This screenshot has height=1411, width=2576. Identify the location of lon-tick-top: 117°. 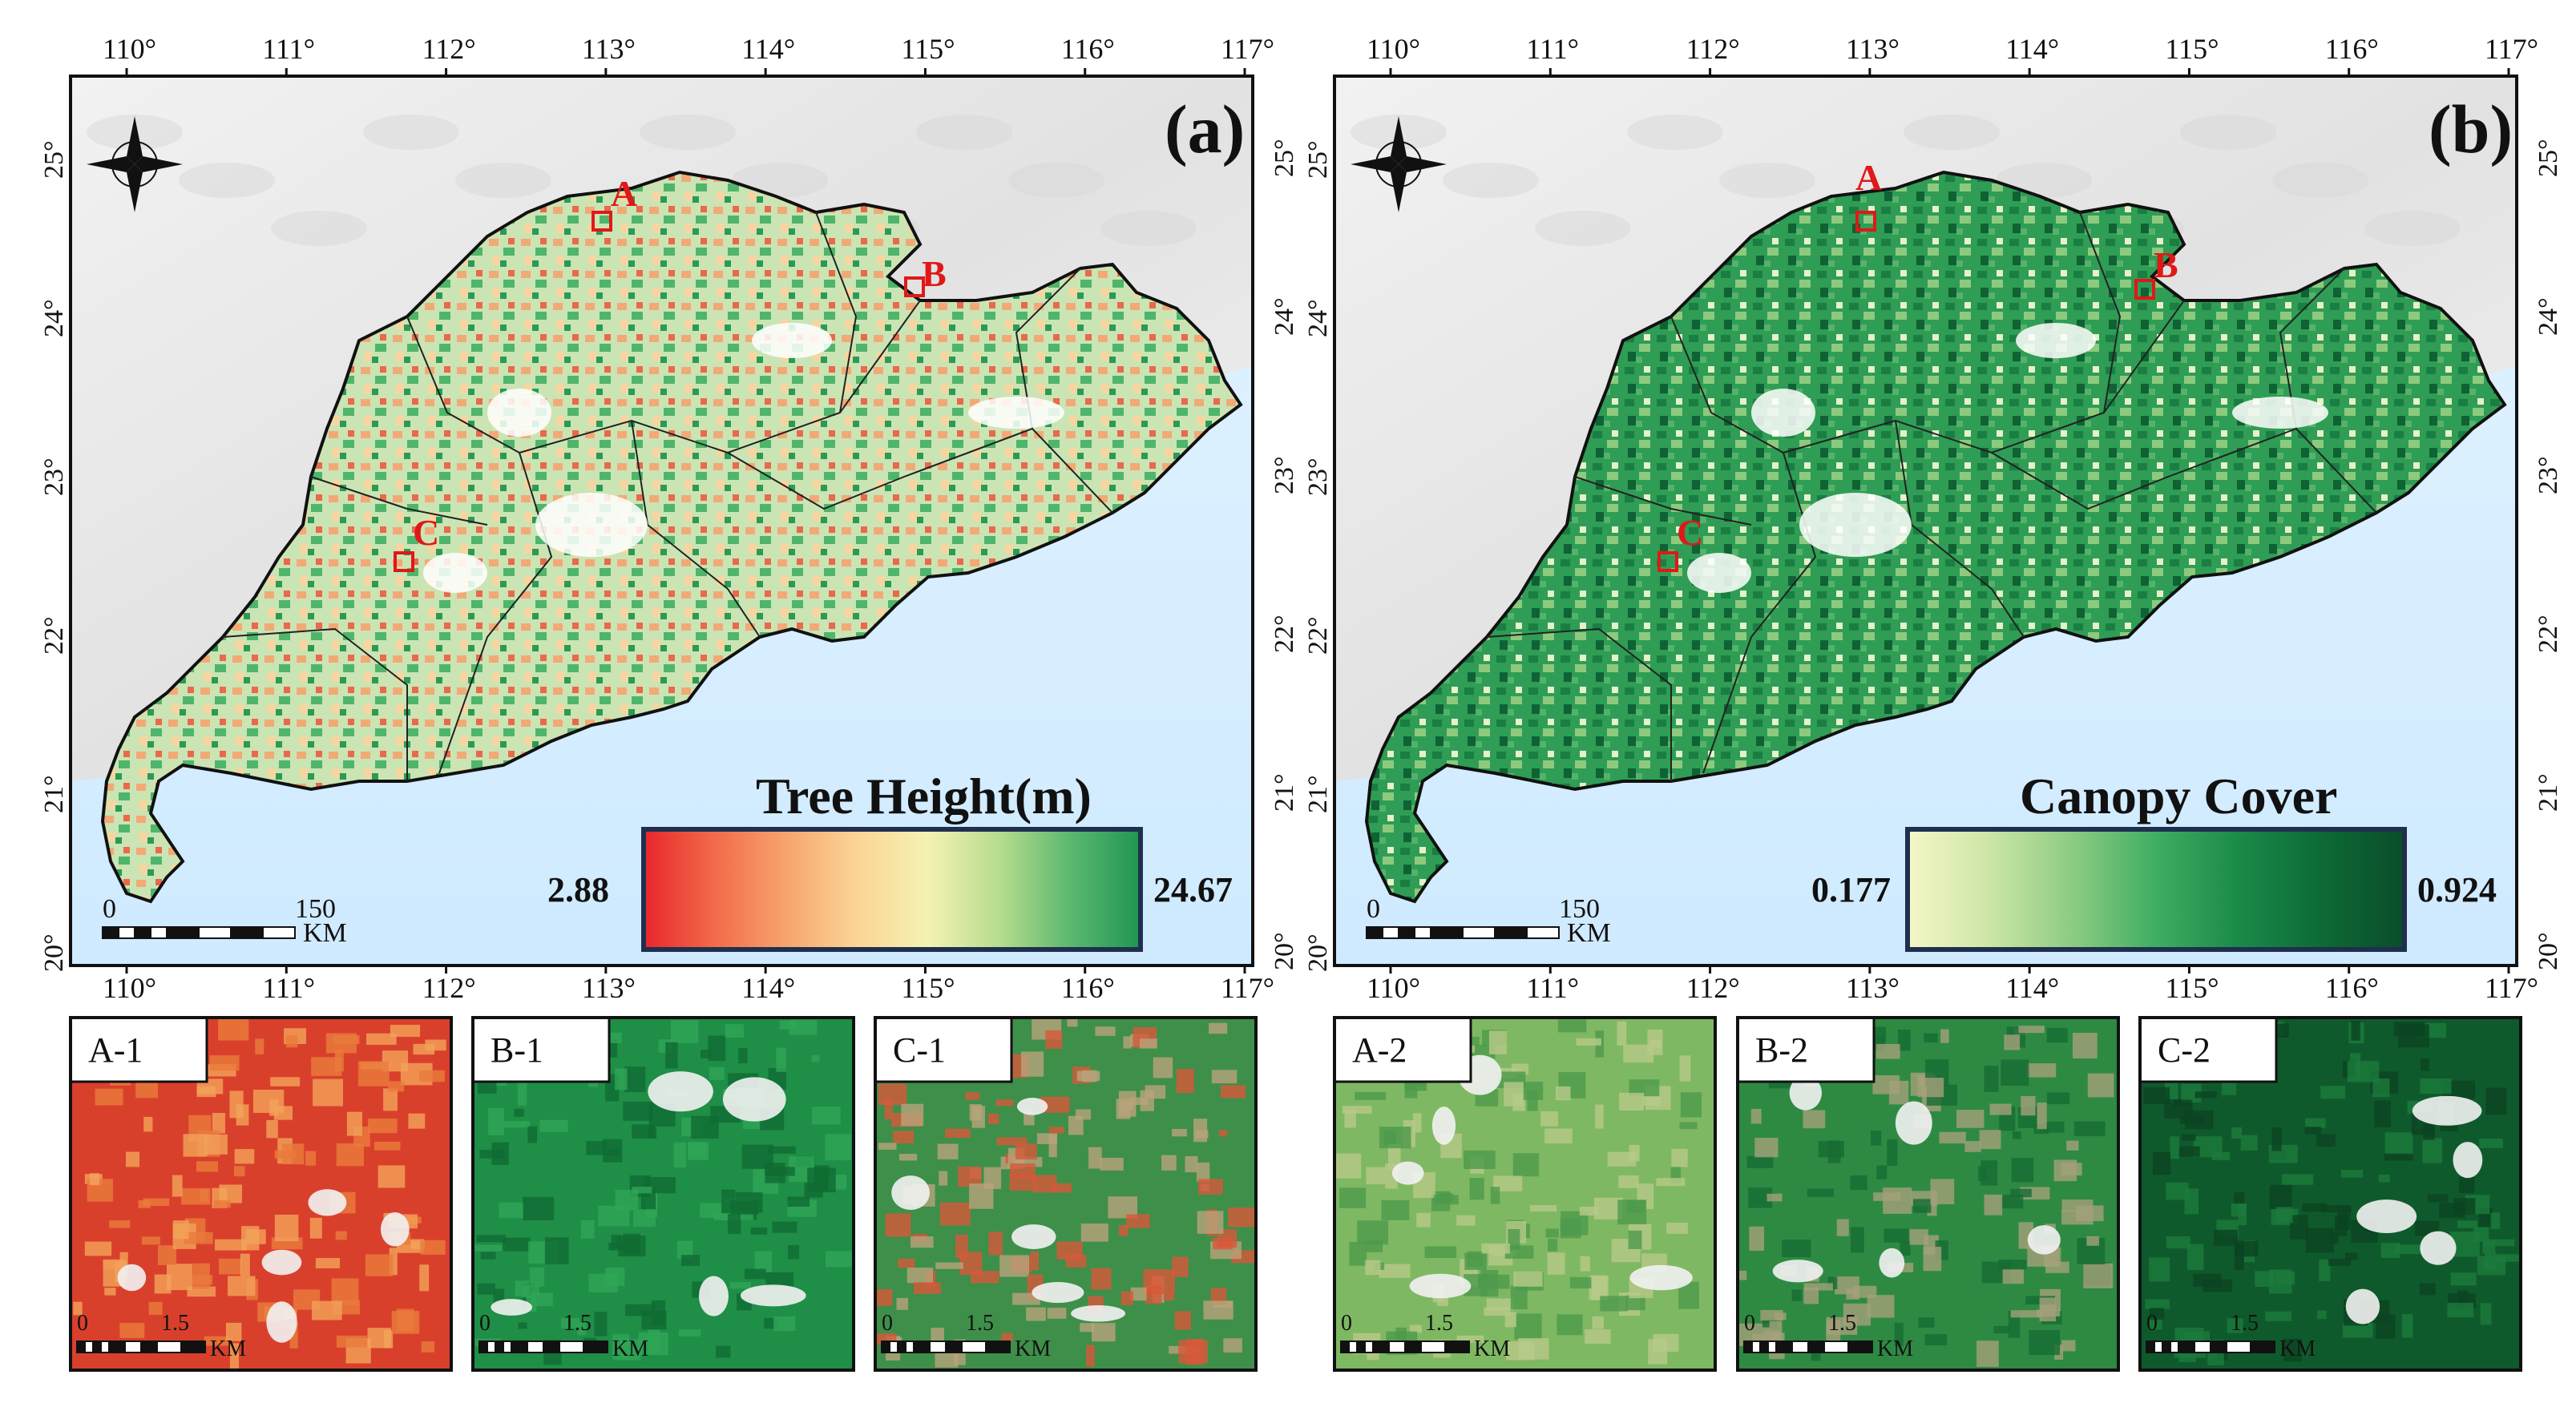
(1248, 49).